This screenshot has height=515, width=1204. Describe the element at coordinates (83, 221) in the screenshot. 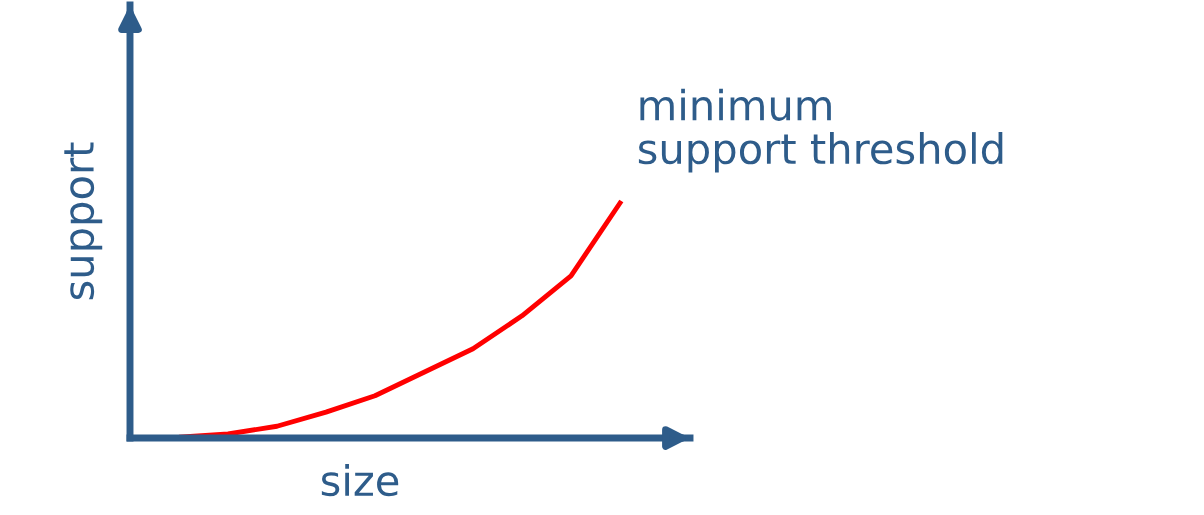

I see `y-axis-title: support` at that location.